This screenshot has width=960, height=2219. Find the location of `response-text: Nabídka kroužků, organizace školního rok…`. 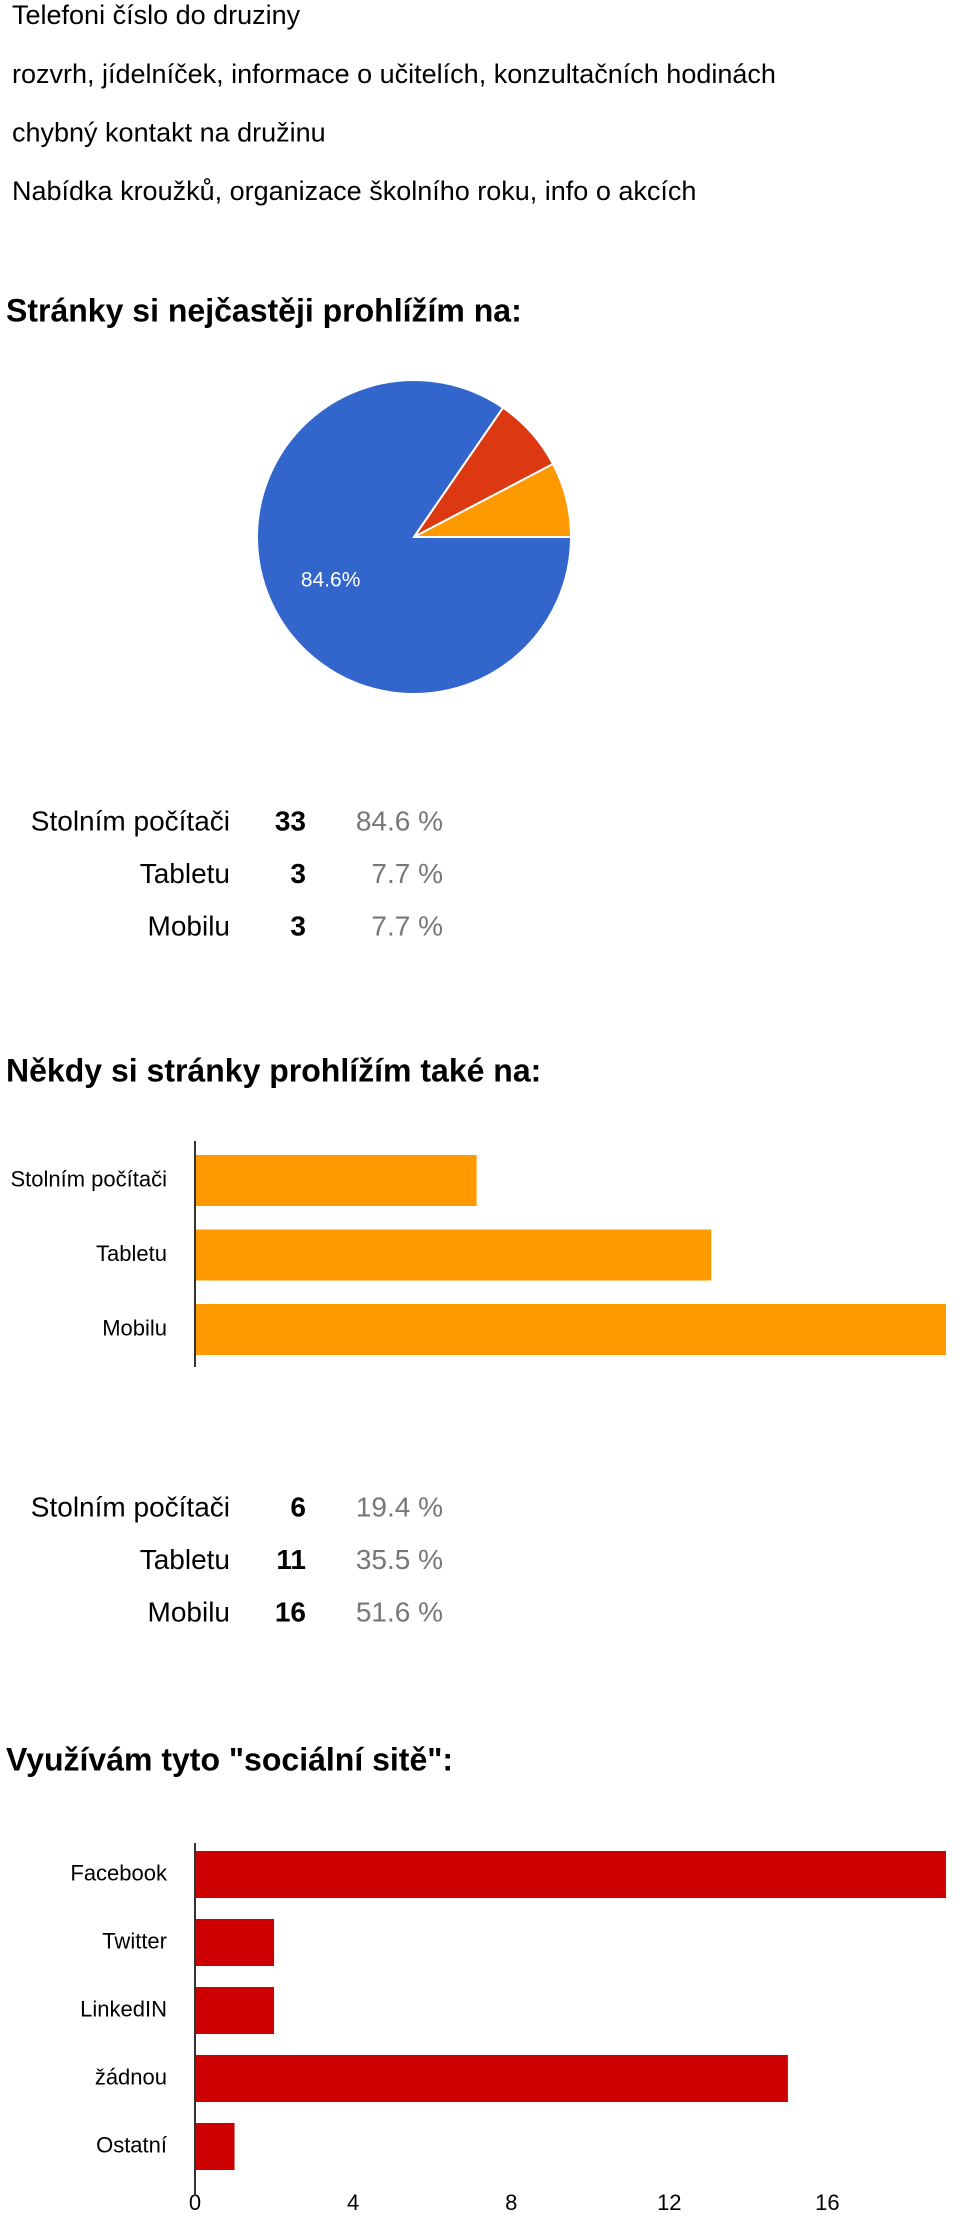

response-text: Nabídka kroužků, organizace školního rok… is located at coordinates (354, 191).